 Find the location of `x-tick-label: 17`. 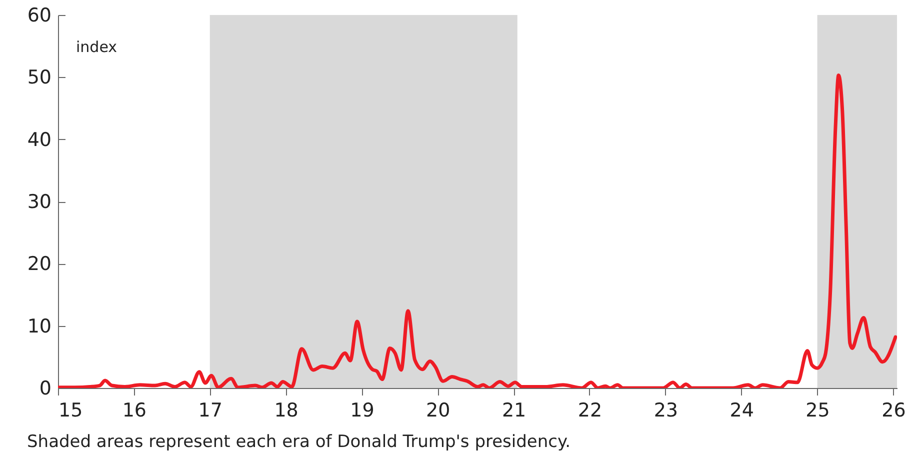

x-tick-label: 17 is located at coordinates (210, 411).